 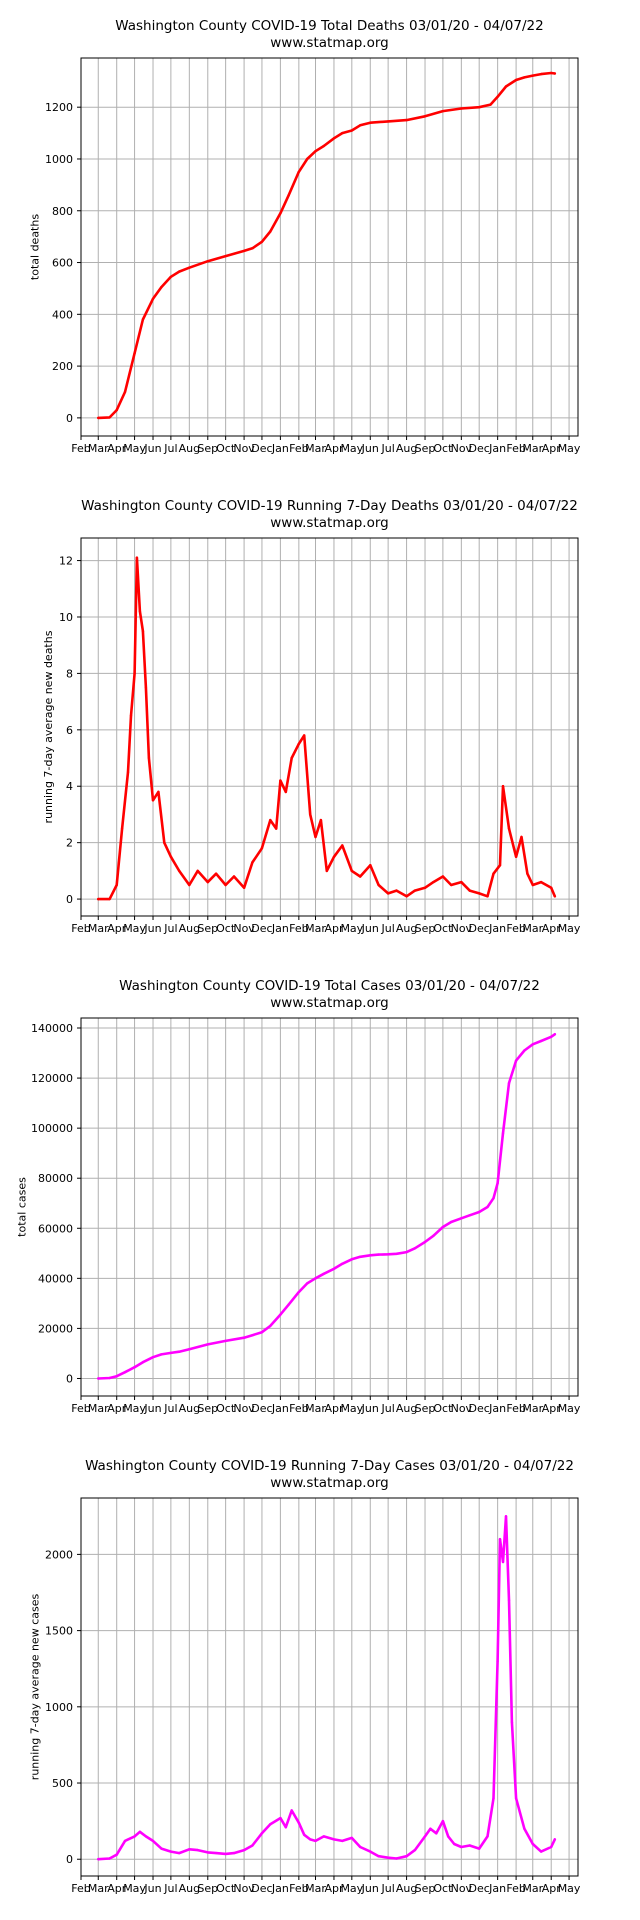 What do you see at coordinates (62, 263) in the screenshot?
I see `y-tick-label: 600` at bounding box center [62, 263].